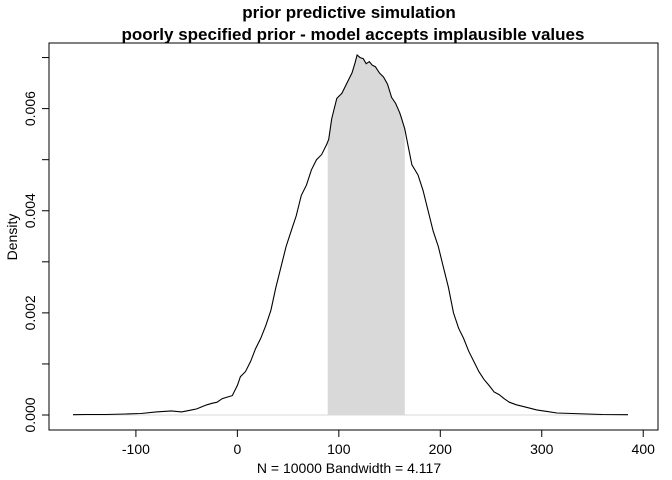  I want to click on y-tick-label: 0.000, so click(30, 414).